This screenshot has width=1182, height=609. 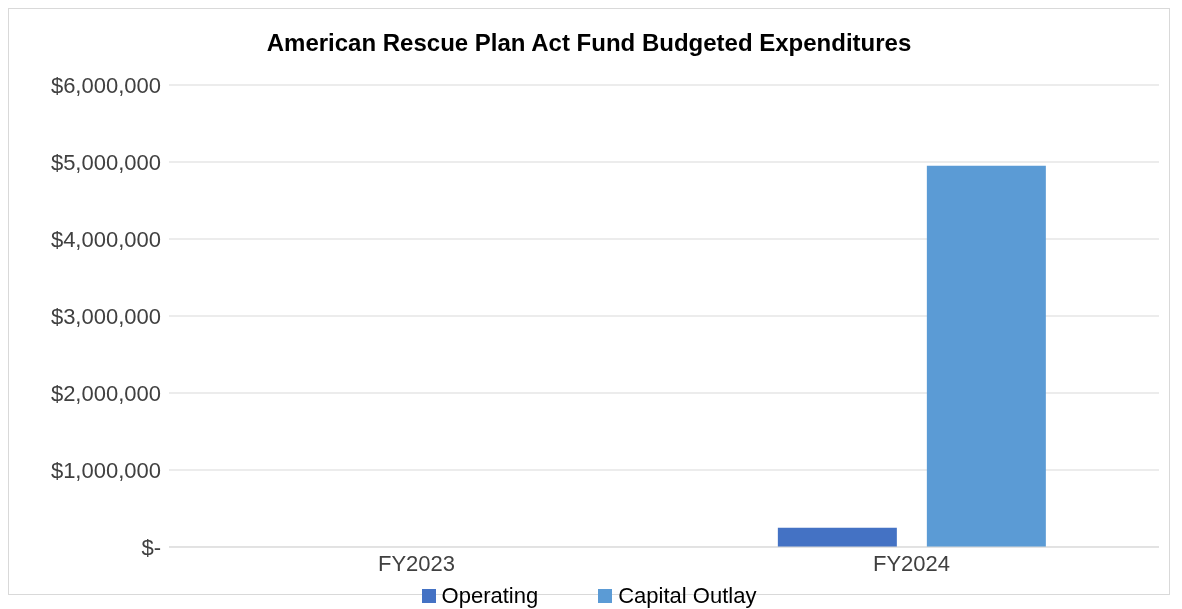 What do you see at coordinates (490, 596) in the screenshot?
I see `legend-label: Operating` at bounding box center [490, 596].